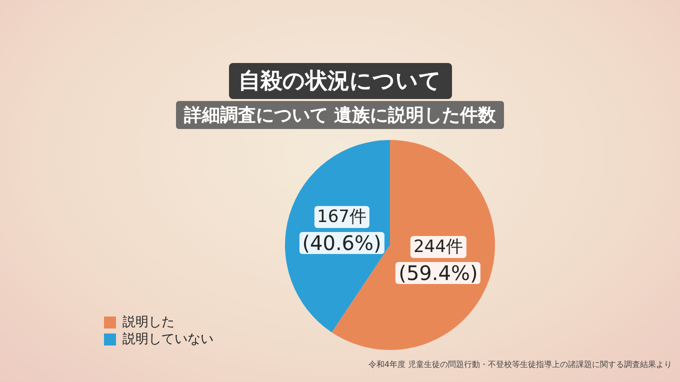 This screenshot has width=680, height=382. What do you see at coordinates (148, 322) in the screenshot?
I see `legend-label: 説明した` at bounding box center [148, 322].